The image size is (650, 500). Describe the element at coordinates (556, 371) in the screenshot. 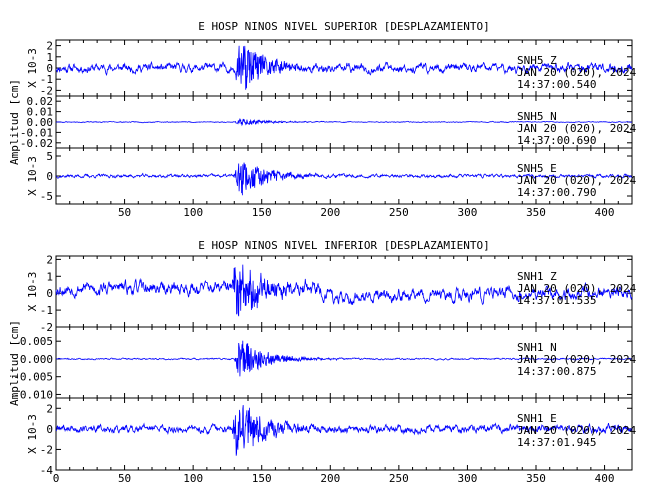

I see `time-label: 14:37:00.875` at that location.